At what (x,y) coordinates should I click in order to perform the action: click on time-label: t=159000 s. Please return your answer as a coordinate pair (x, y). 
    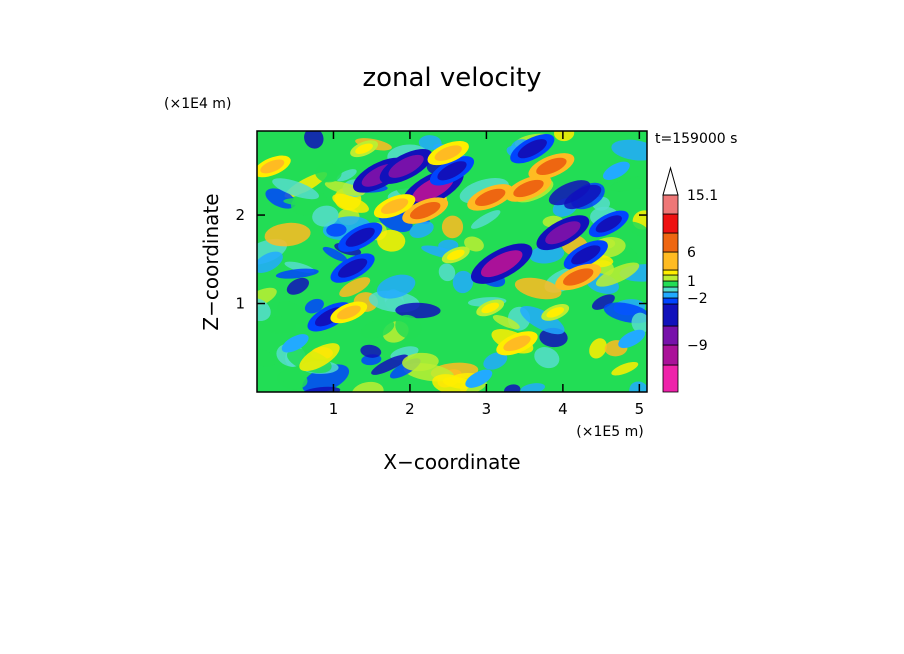
    Looking at the image, I should click on (696, 139).